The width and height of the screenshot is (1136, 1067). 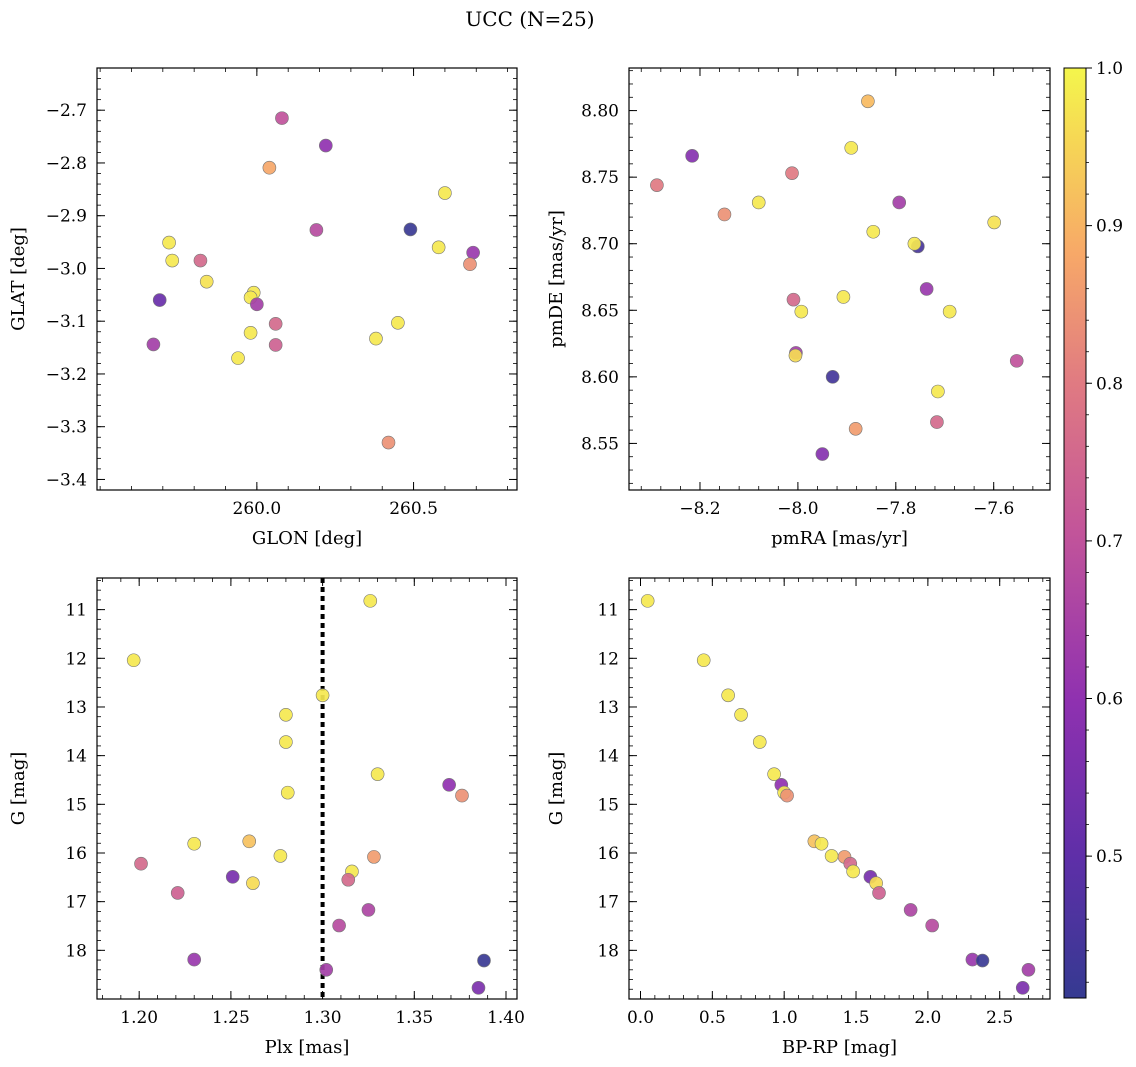 I want to click on colorbar-gradient, so click(x=1075, y=533).